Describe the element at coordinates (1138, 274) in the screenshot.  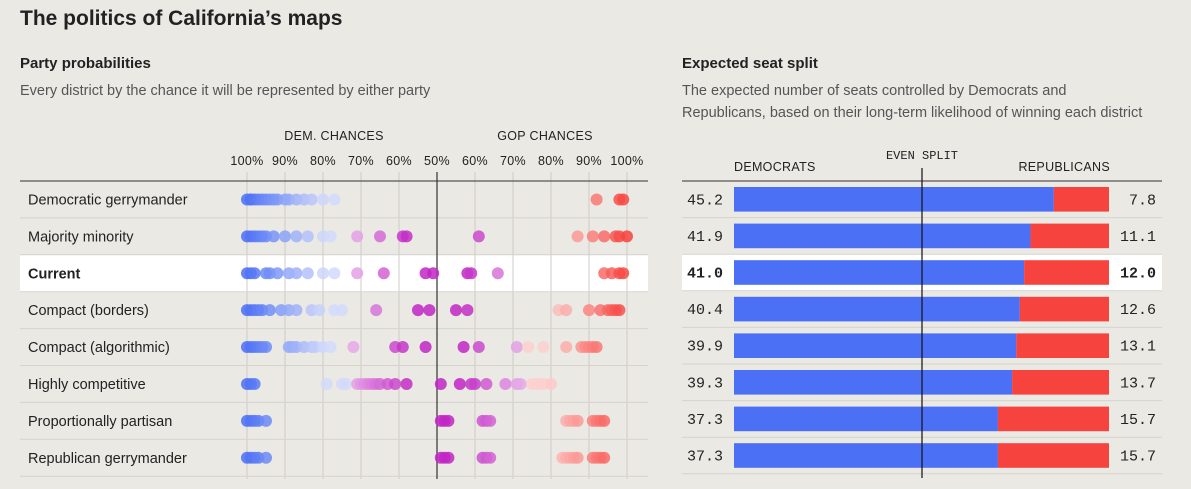
I see `gop-seat-value: 12.0` at that location.